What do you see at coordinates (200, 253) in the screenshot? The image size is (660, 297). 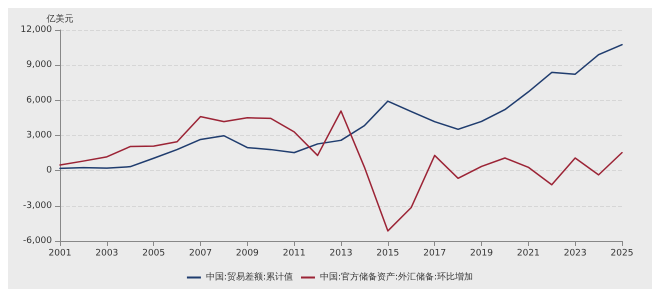 I see `x-tick-label: 2007` at bounding box center [200, 253].